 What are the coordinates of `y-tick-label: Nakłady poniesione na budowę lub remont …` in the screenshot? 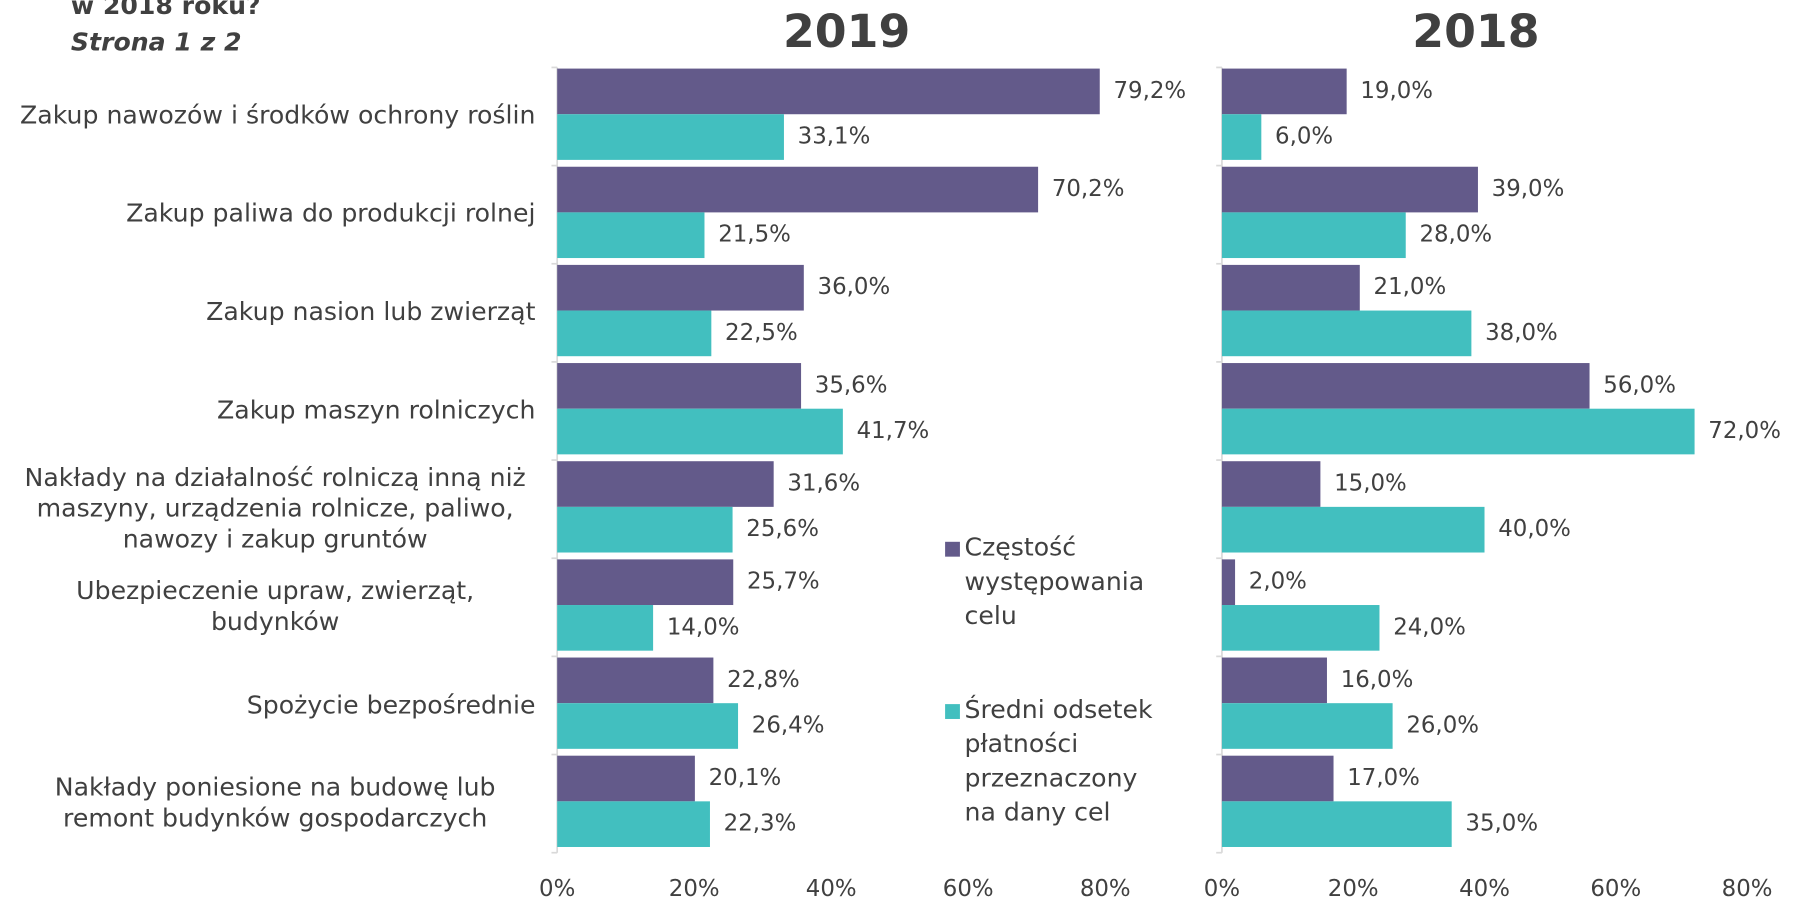 It's located at (275, 803).